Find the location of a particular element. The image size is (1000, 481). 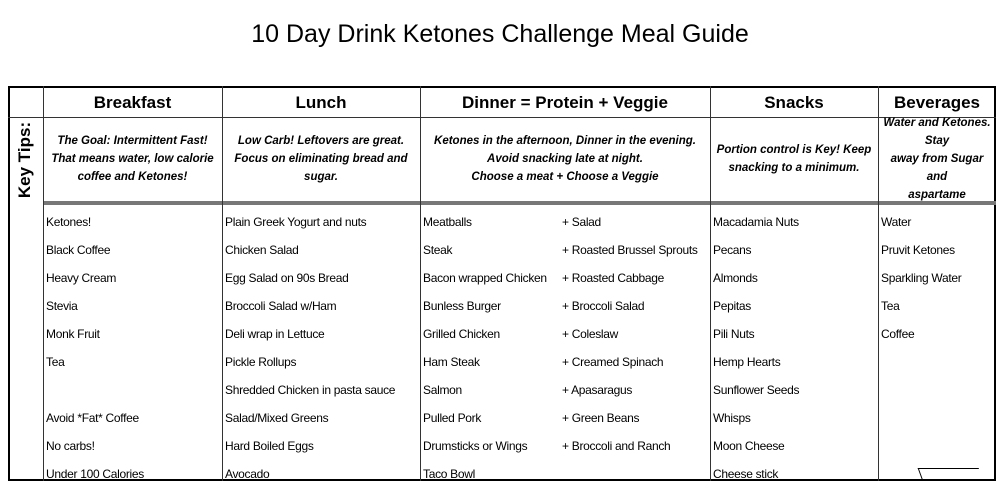

list-item: Drumsticks or Wings is located at coordinates (475, 446).